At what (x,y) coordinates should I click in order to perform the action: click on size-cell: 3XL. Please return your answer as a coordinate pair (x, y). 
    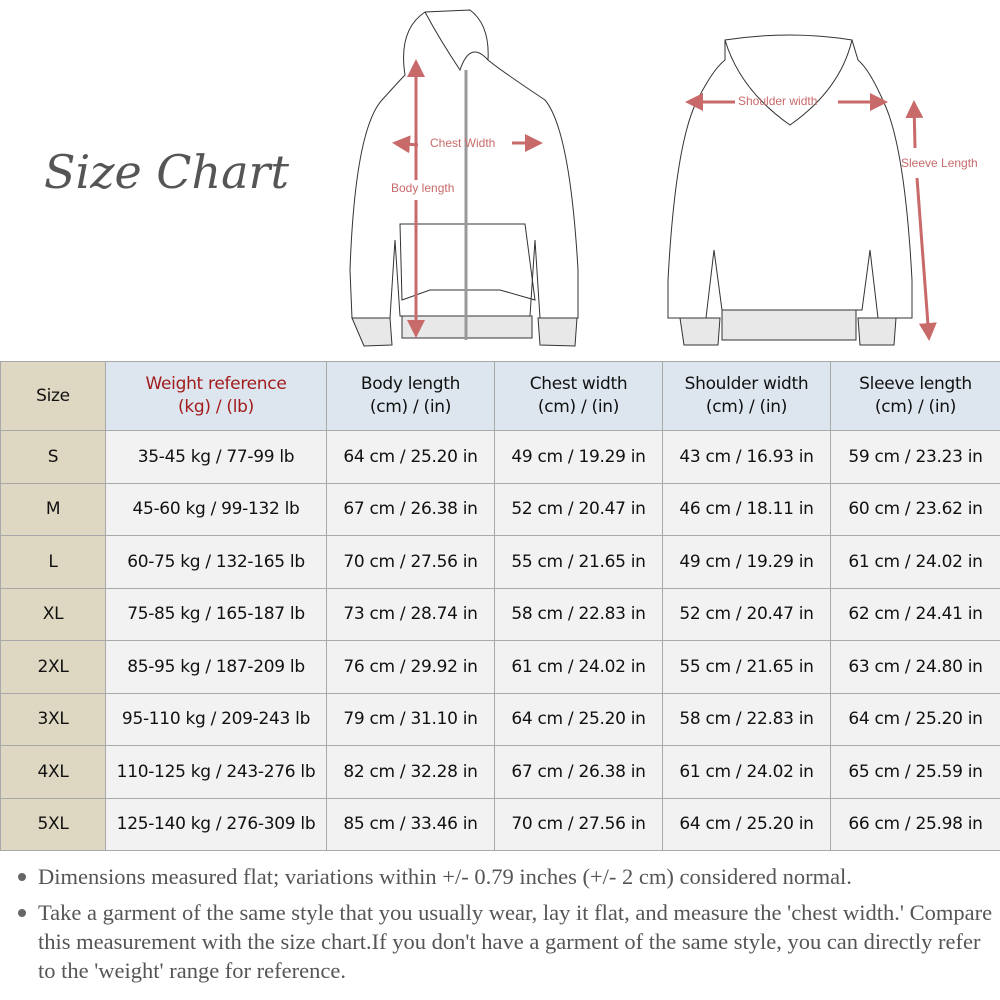
    Looking at the image, I should click on (53, 719).